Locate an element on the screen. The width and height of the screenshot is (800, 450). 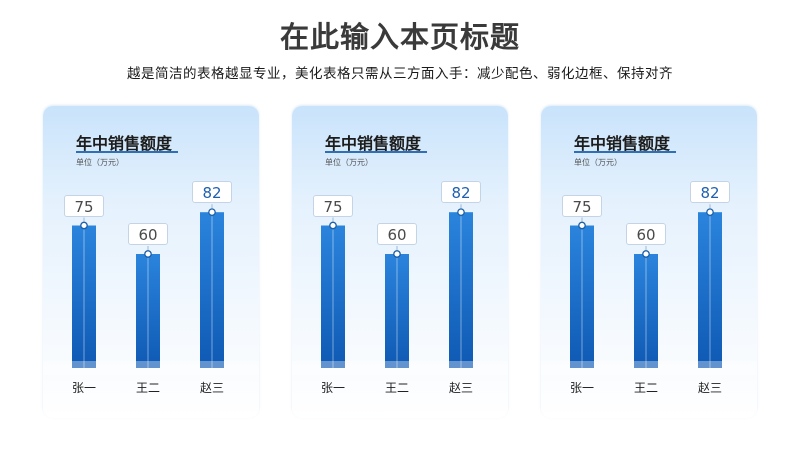
page-subtitle: 越是简洁的表格越显专业，美化表格只需从三方面入手：减少配色、弱化边框、保持对齐 is located at coordinates (400, 74).